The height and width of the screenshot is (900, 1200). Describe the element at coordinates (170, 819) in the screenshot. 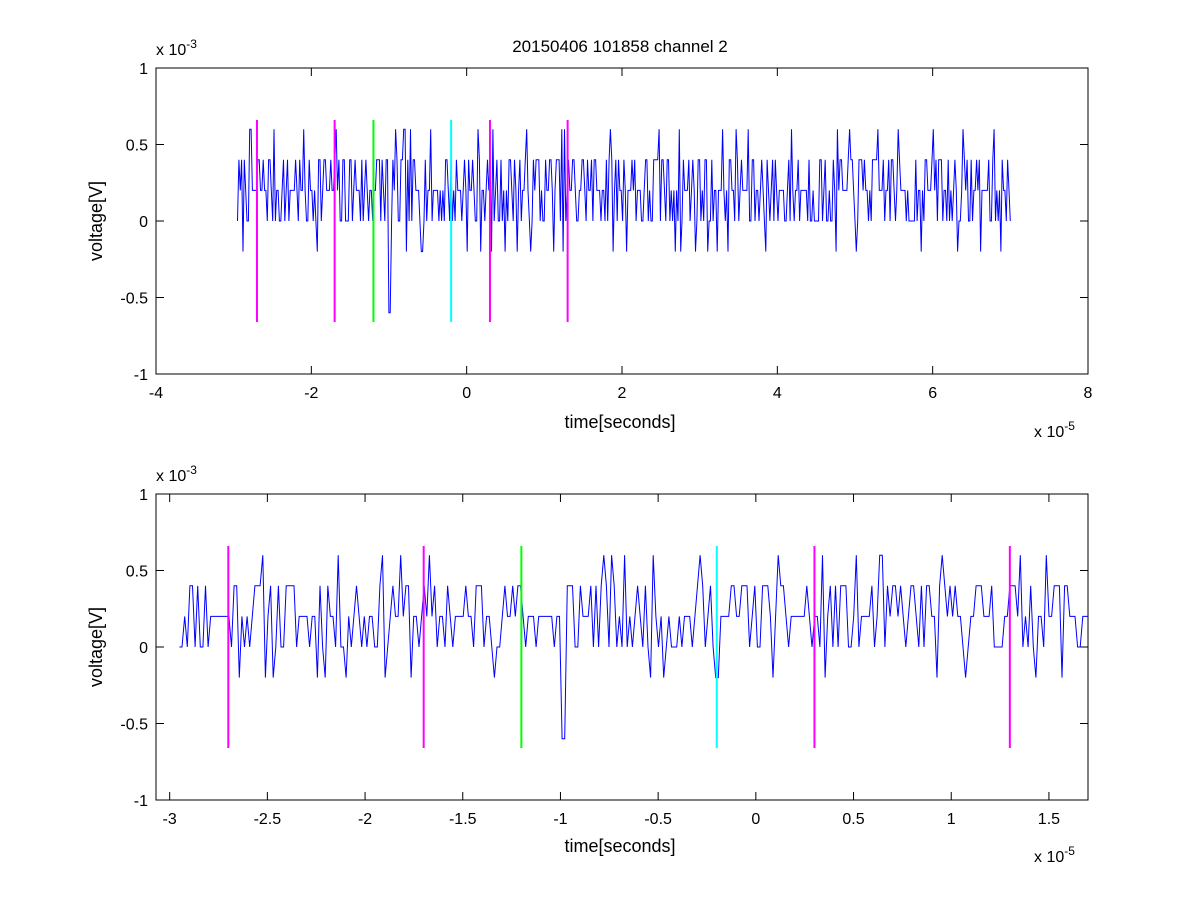

I see `x-tick-label: -3` at that location.